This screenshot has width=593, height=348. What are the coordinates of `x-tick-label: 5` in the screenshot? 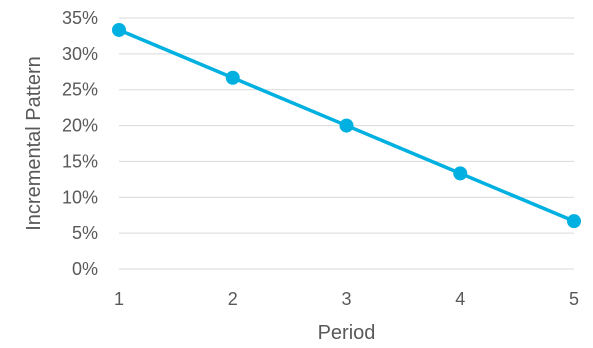 It's located at (574, 299).